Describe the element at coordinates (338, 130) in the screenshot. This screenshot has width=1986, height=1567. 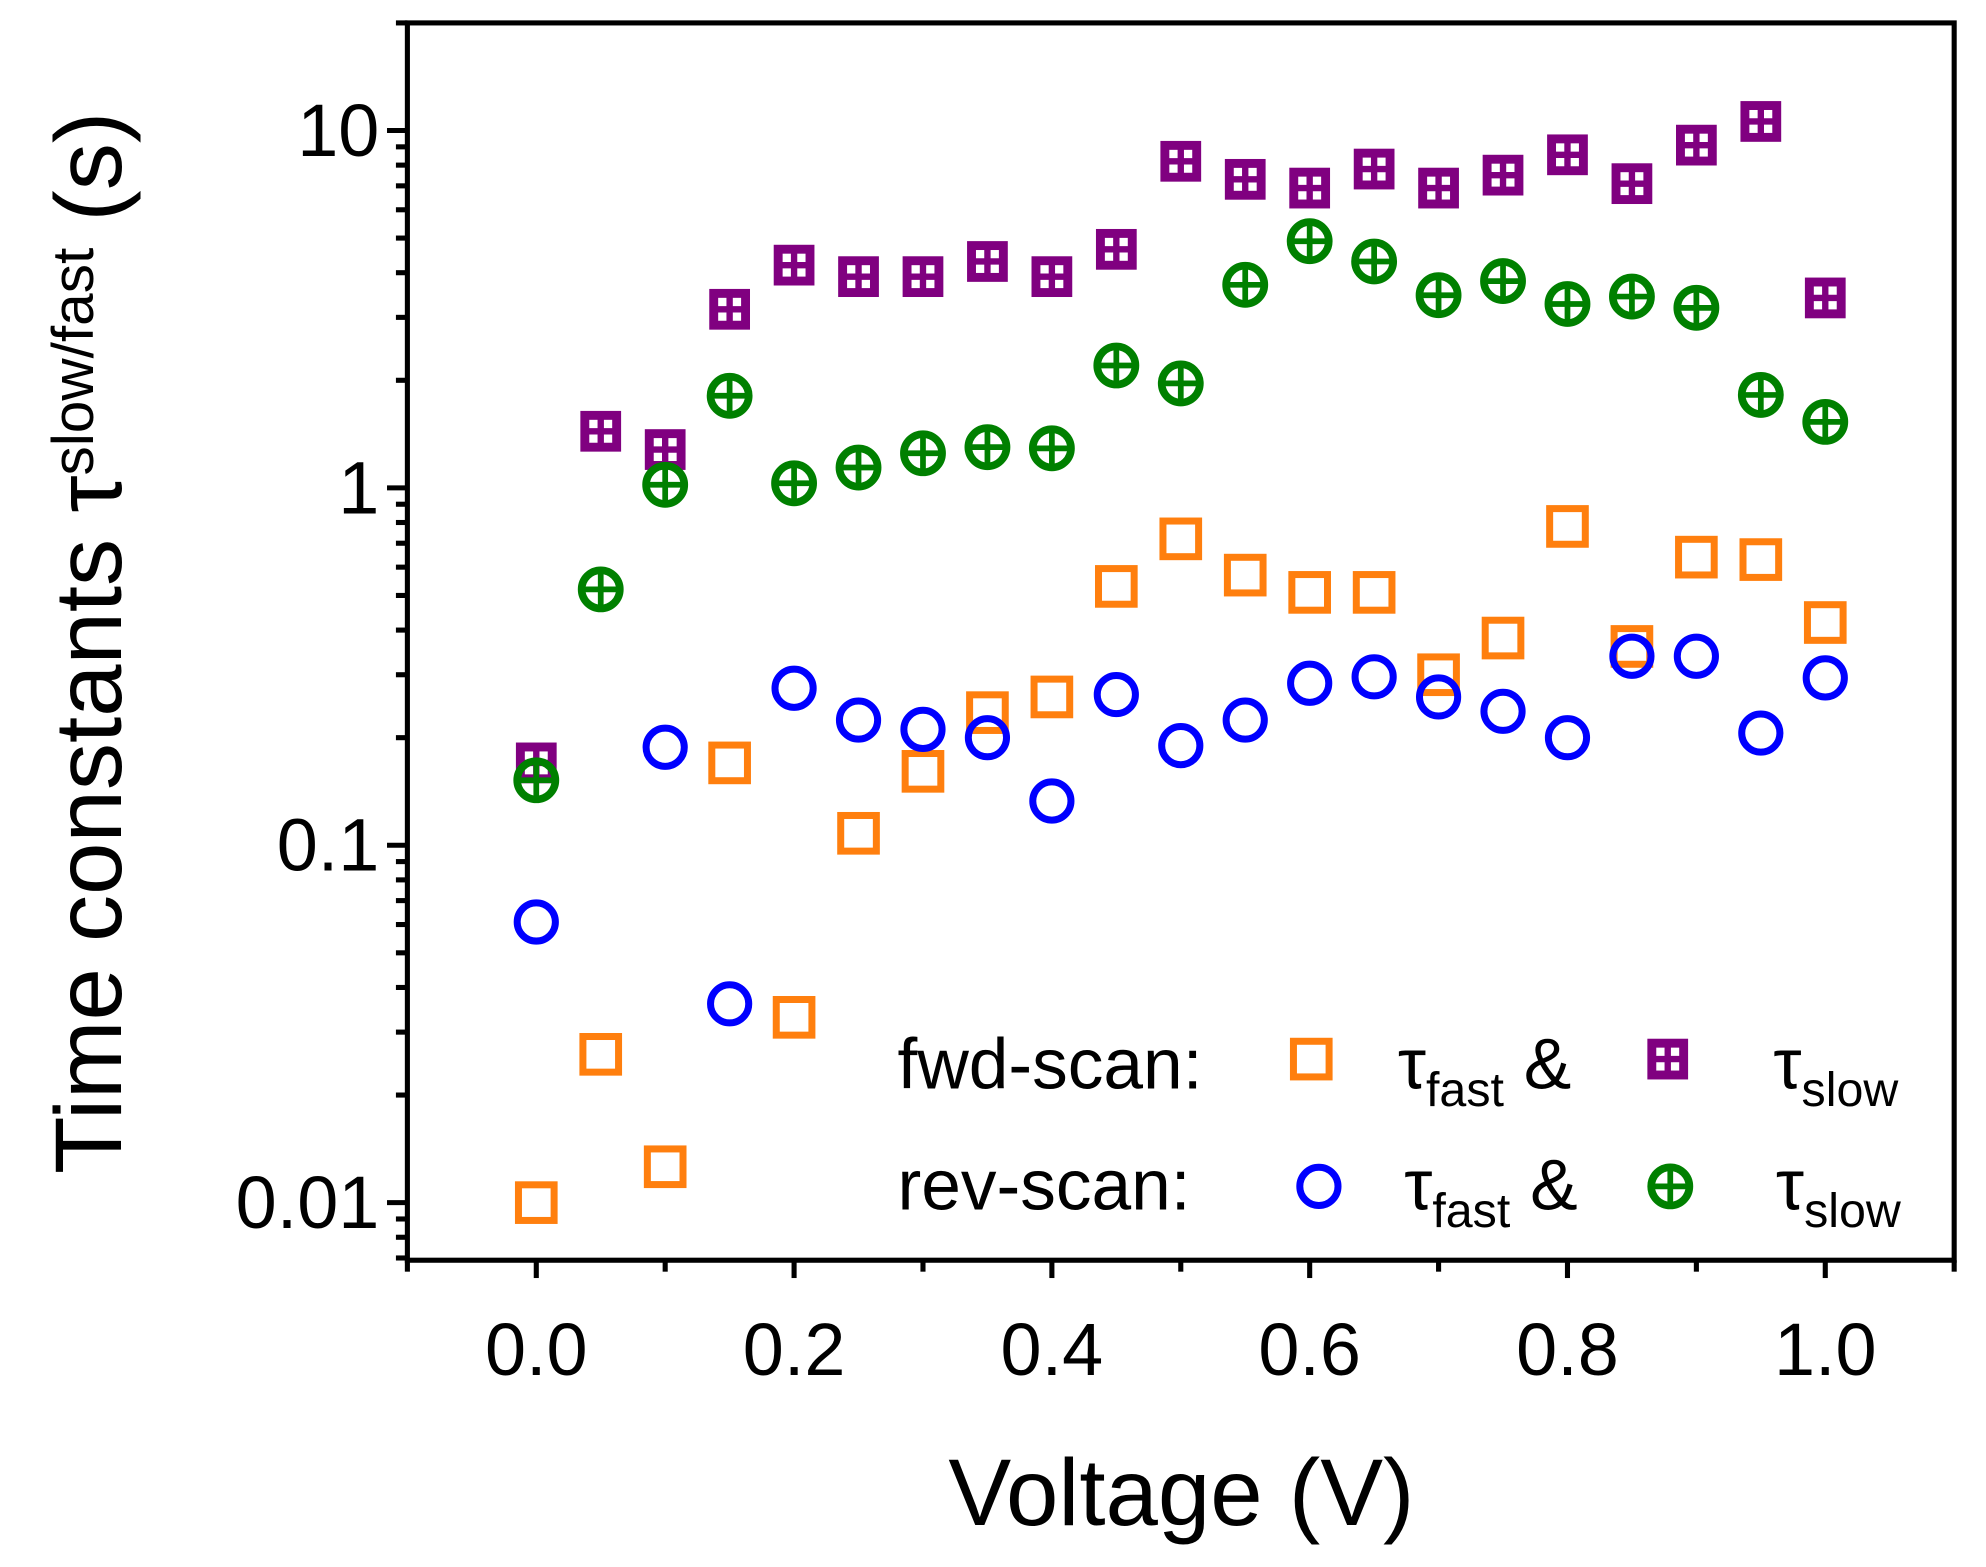
I see `y-tick-label: 10` at that location.